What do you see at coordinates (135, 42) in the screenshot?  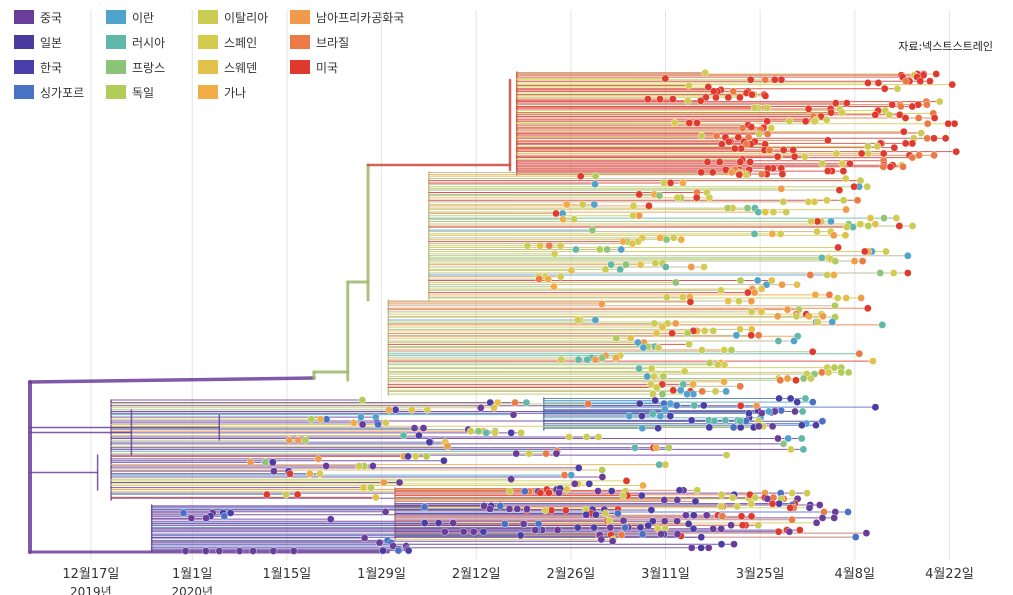 I see `legend-item: 러시아` at bounding box center [135, 42].